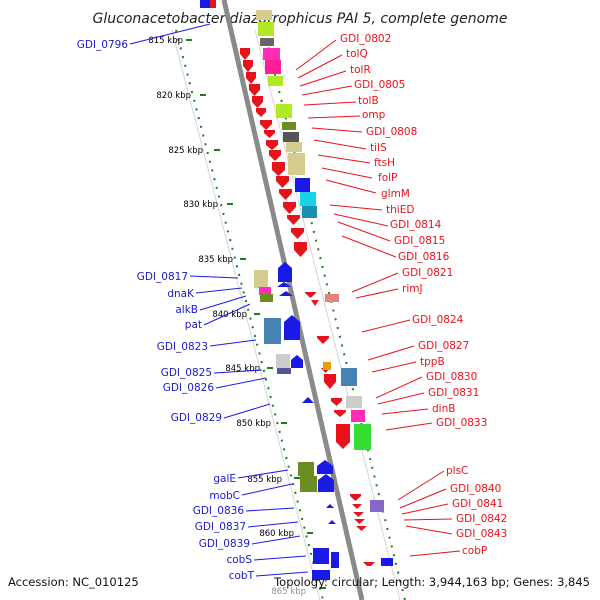 The image size is (600, 600). Describe the element at coordinates (461, 423) in the screenshot. I see `gene-label: GDI_0833` at that location.